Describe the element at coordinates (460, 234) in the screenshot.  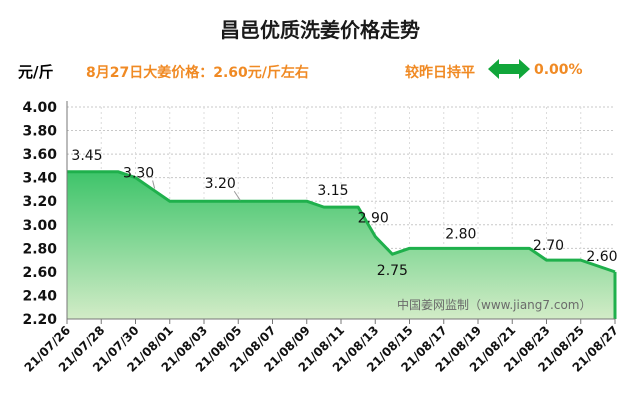
I see `data-label: 2.80` at that location.